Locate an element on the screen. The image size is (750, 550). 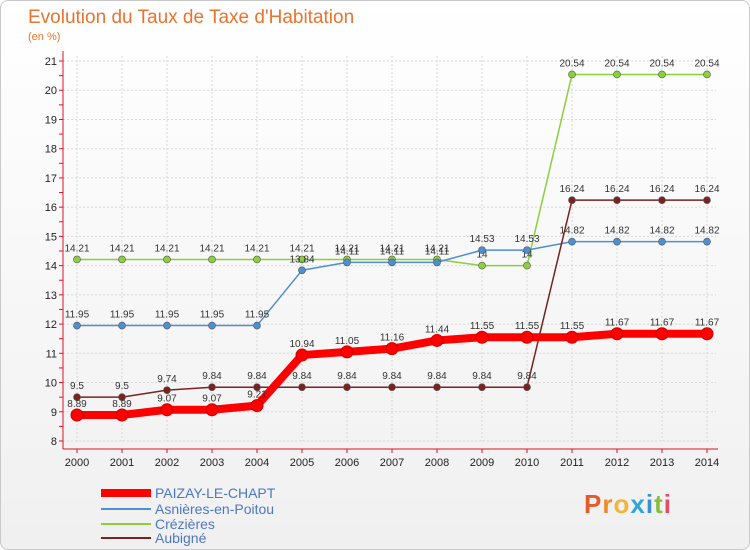
legend-label-cr-zi-res: Crézières is located at coordinates (185, 524).